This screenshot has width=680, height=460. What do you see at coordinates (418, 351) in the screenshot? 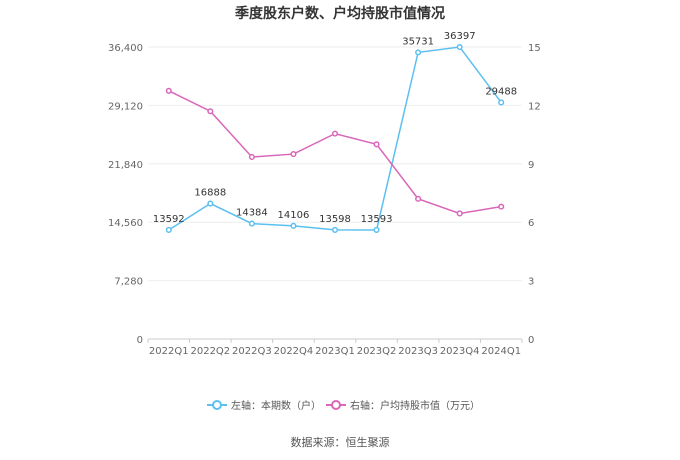
I see `x-tick-label: 2023Q3` at bounding box center [418, 351].